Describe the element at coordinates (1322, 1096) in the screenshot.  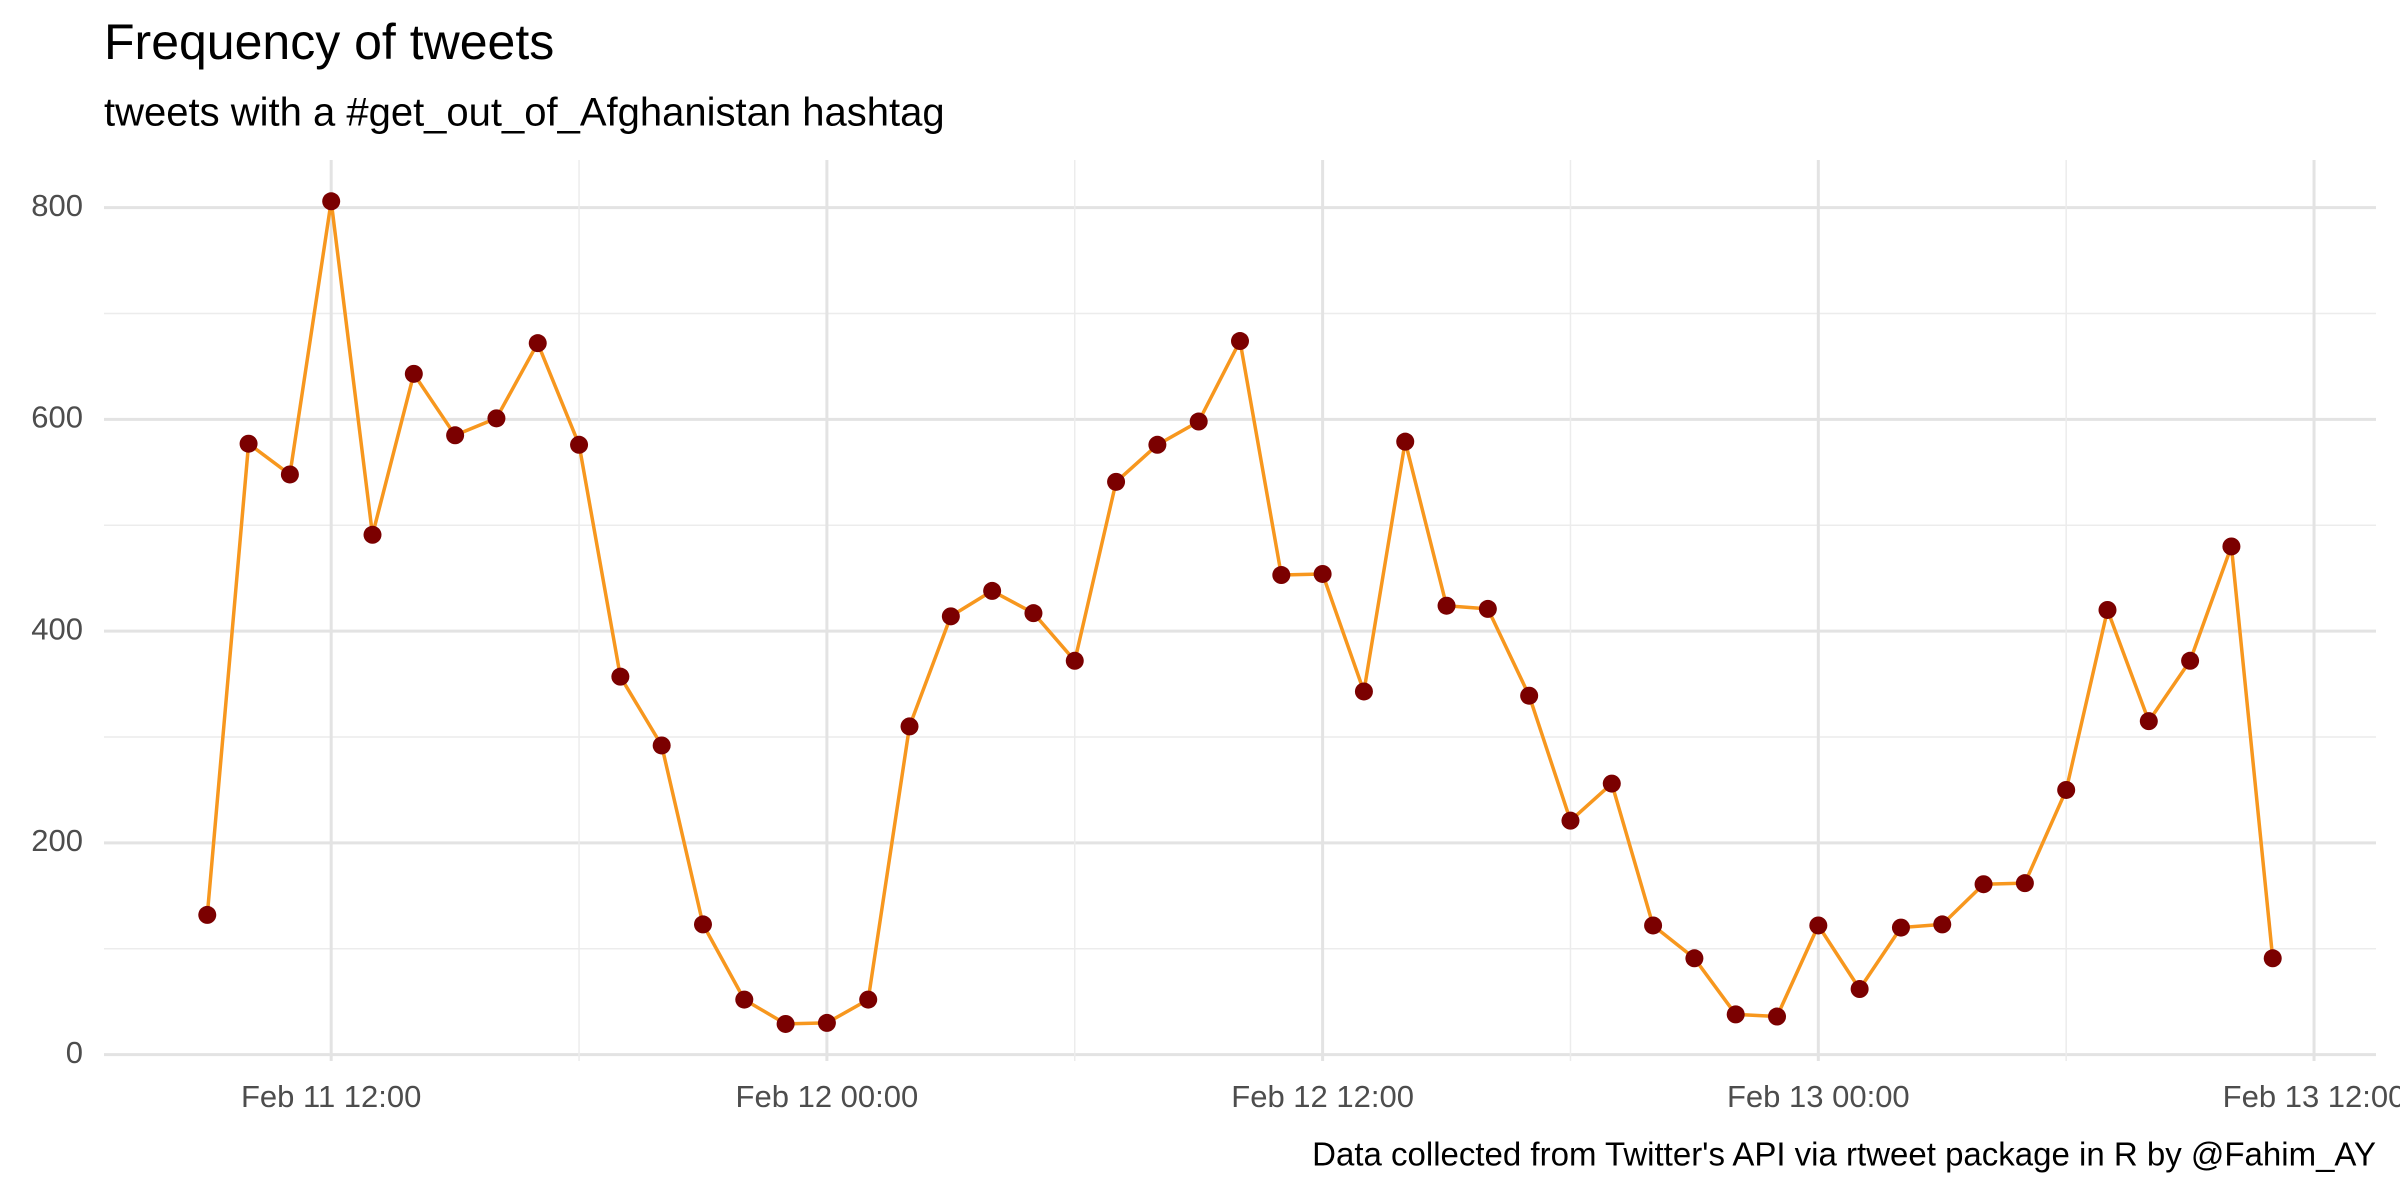
I see `x-tick-label: Feb 12 12:00` at that location.